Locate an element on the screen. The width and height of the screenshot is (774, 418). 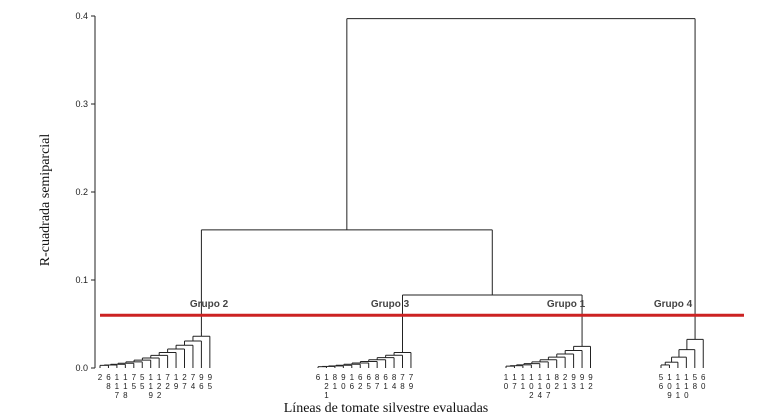
group-label: Grupo 2 is located at coordinates (209, 304).